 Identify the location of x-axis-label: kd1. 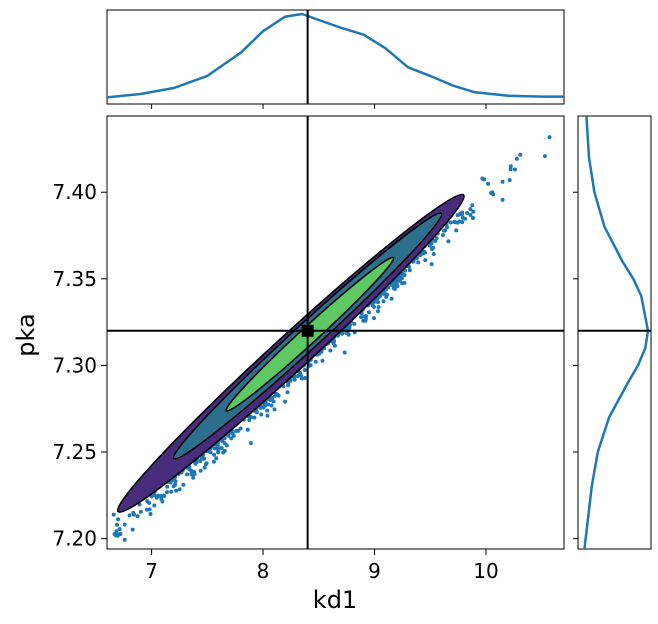
(335, 600).